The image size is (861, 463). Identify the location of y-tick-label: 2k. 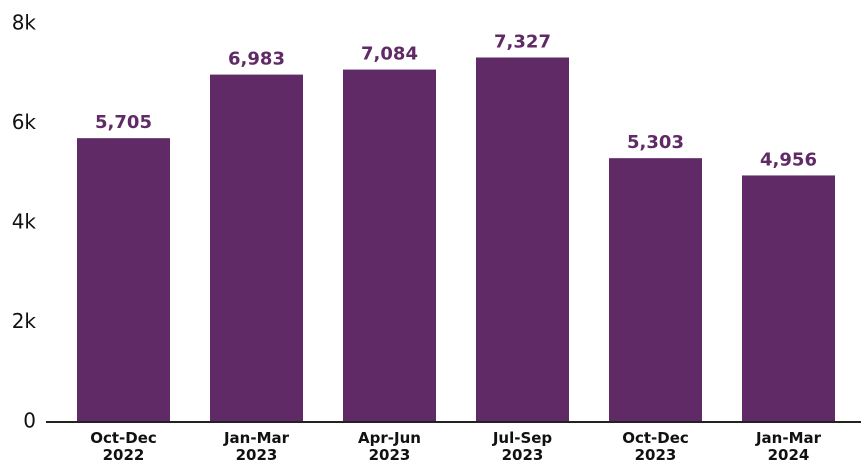
(24, 321).